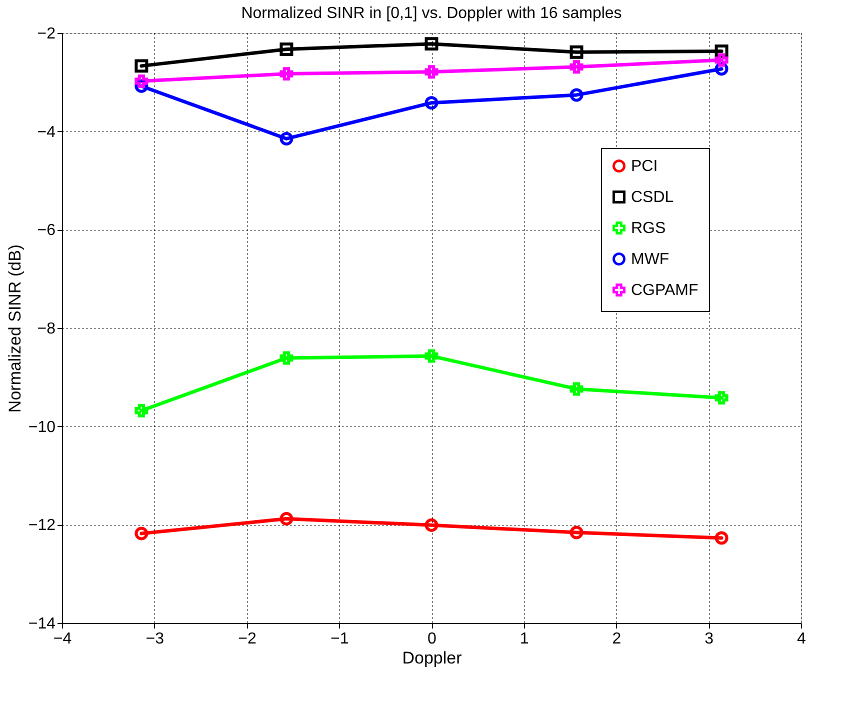 Image resolution: width=848 pixels, height=704 pixels. Describe the element at coordinates (14, 328) in the screenshot. I see `y-axis-title: Normalized SINR (dB)` at that location.